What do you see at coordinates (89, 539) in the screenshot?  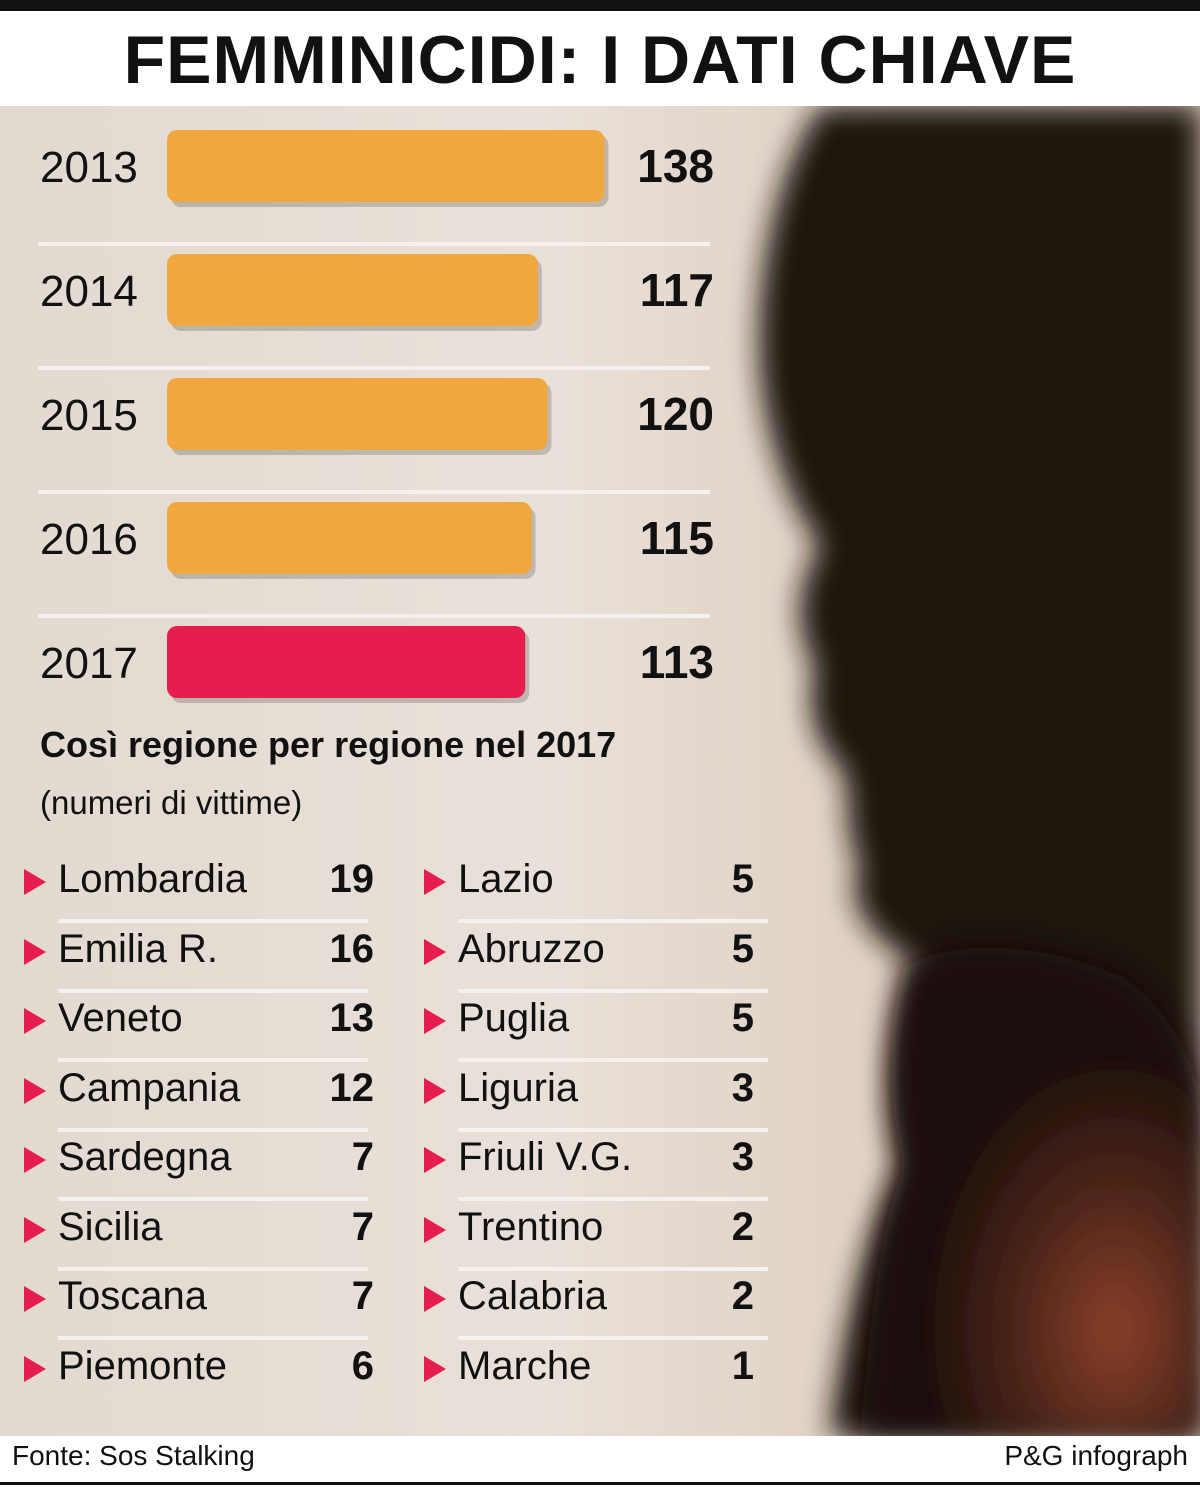 I see `year-label-2016: 2016` at bounding box center [89, 539].